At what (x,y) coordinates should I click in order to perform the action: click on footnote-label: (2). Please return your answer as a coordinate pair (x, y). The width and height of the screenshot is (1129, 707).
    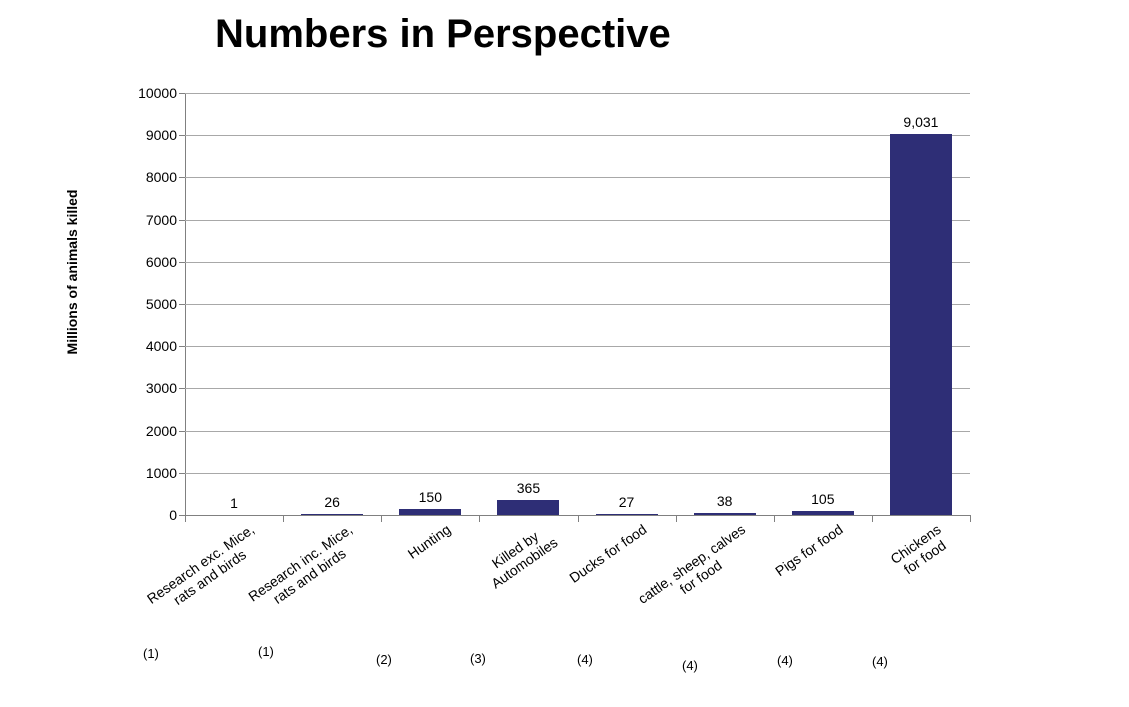
    Looking at the image, I should click on (384, 659).